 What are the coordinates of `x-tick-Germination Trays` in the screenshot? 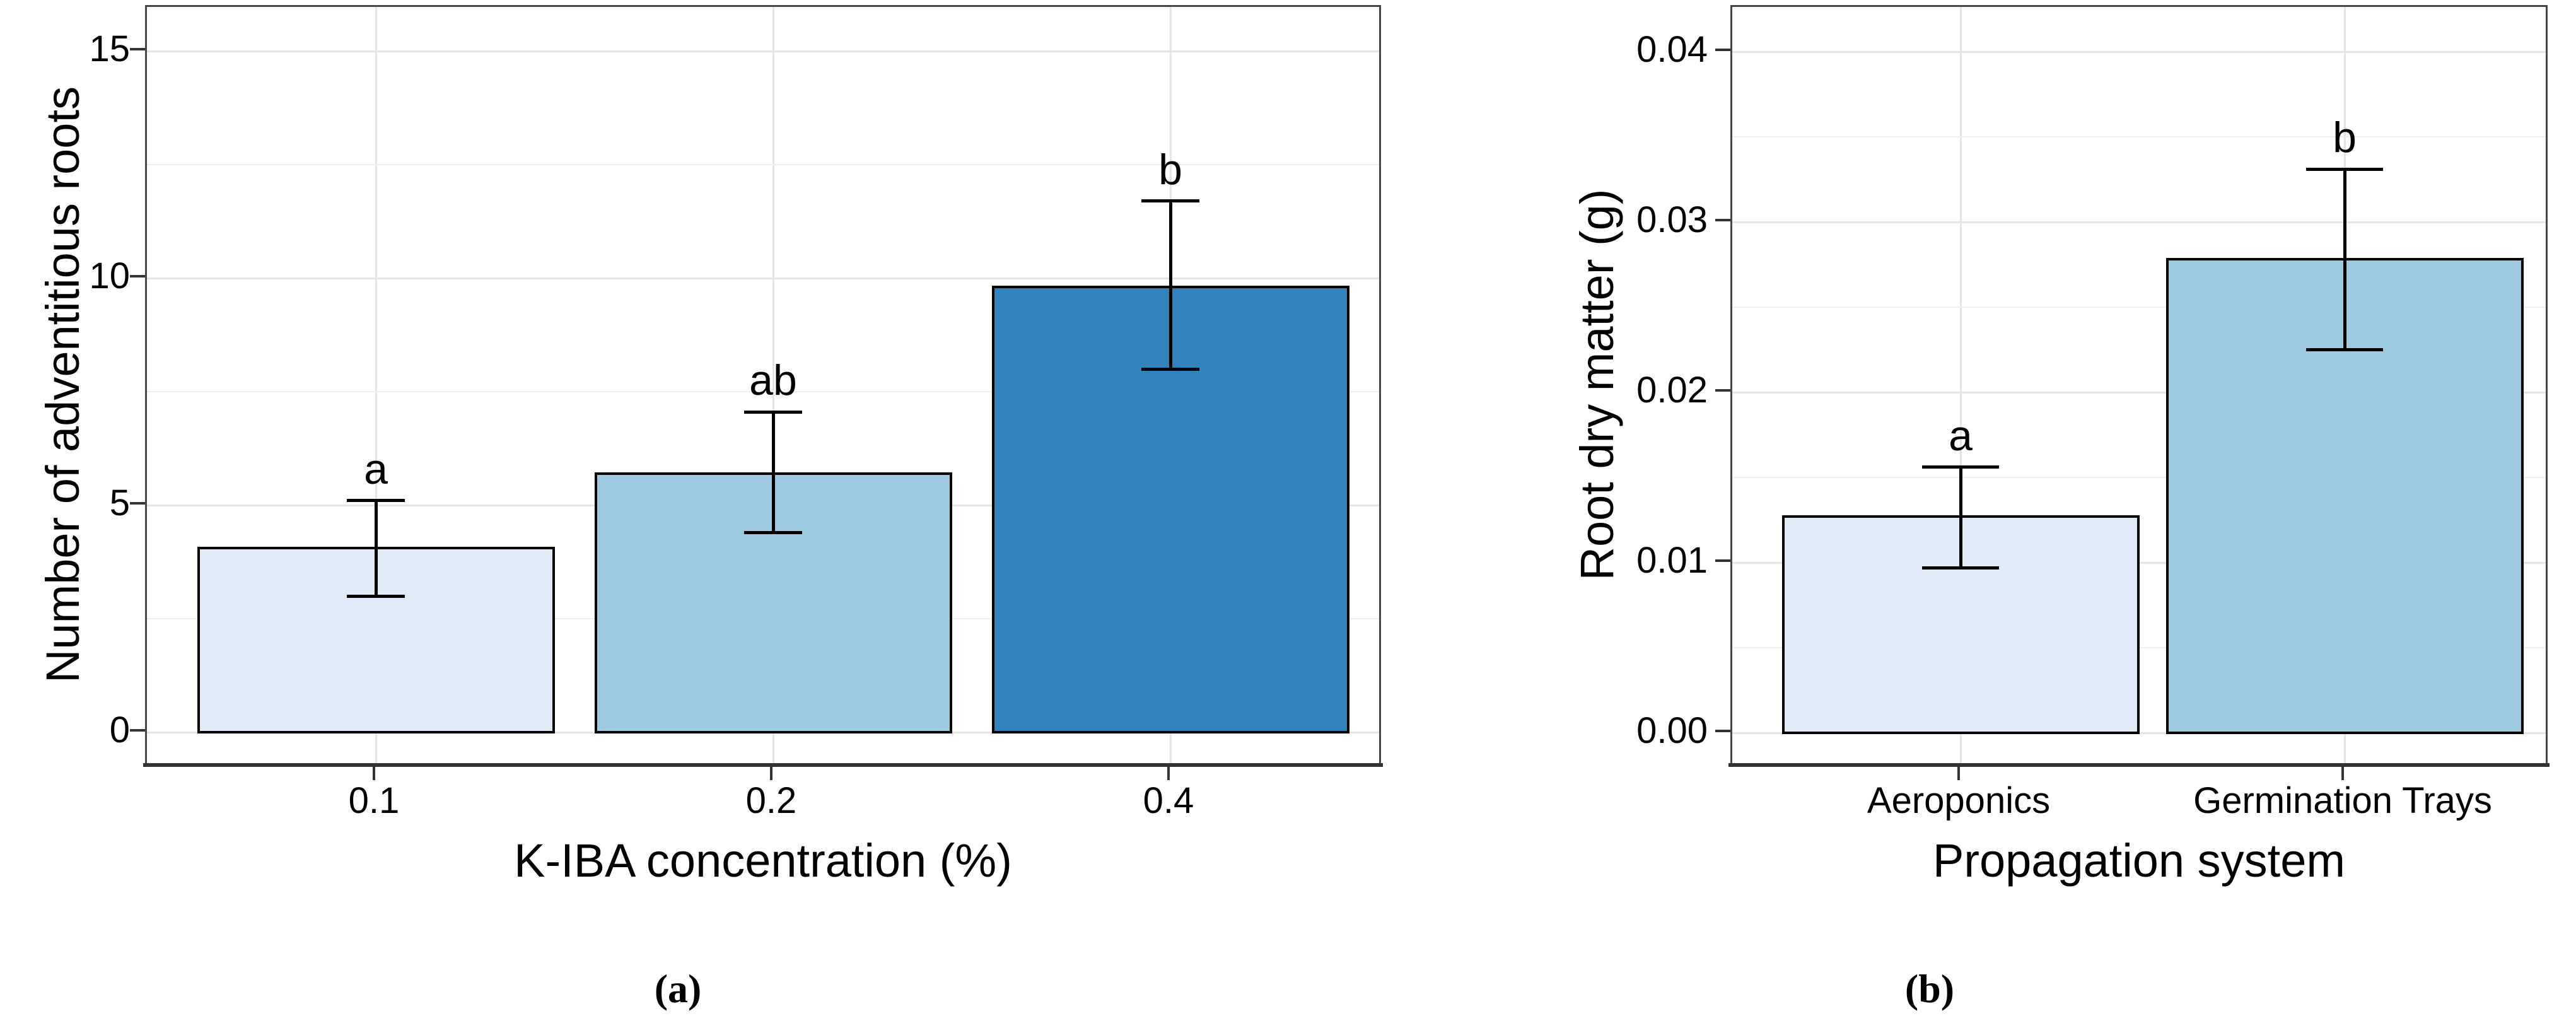 It's located at (2343, 772).